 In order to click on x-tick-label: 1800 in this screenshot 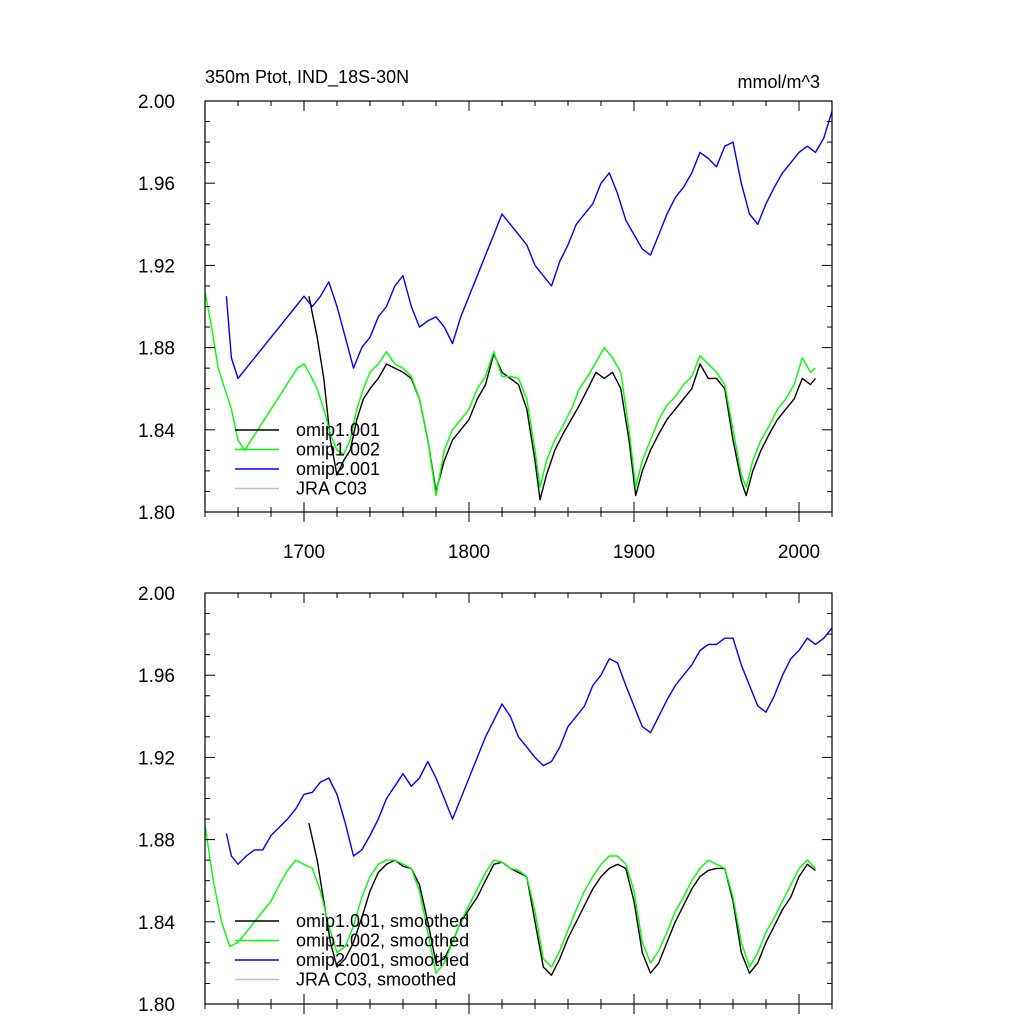, I will do `click(469, 552)`.